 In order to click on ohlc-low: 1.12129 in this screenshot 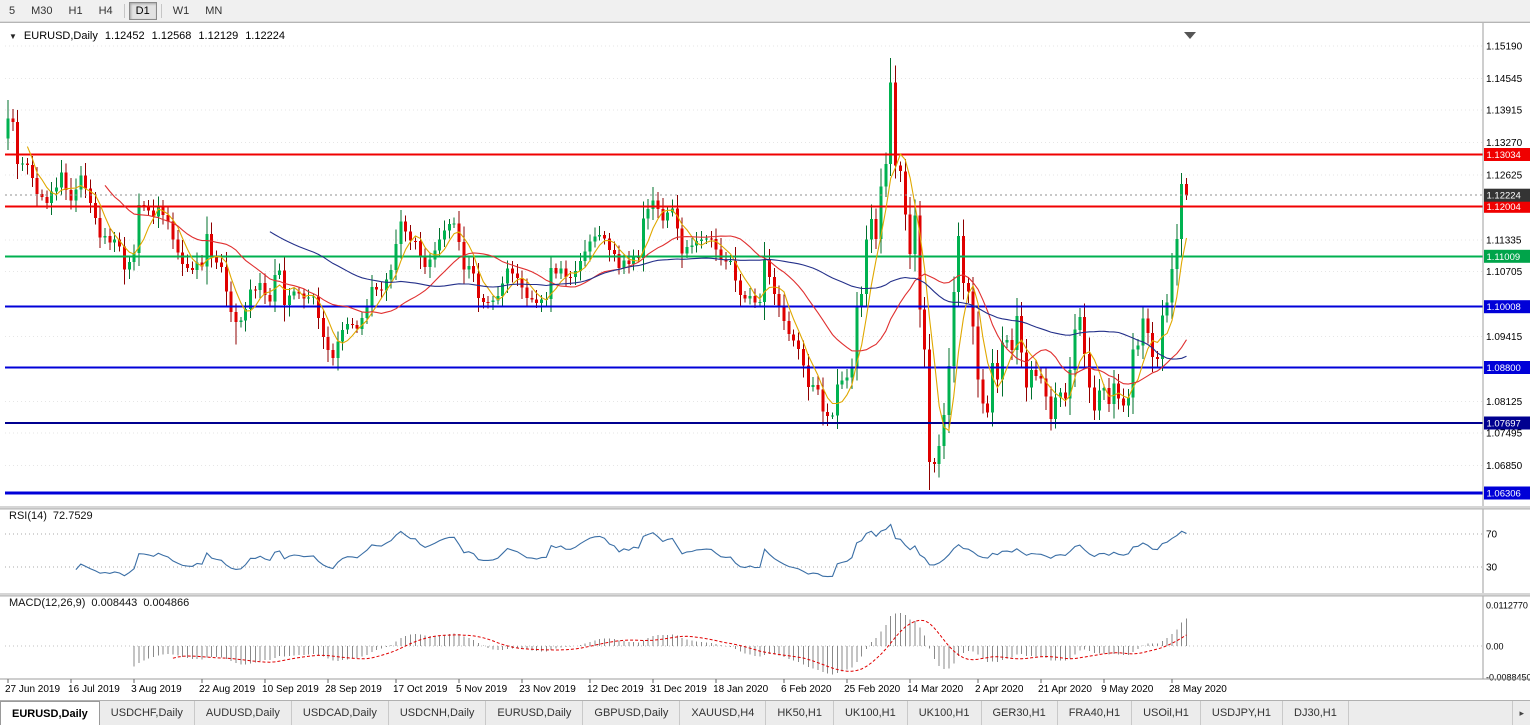, I will do `click(218, 36)`.